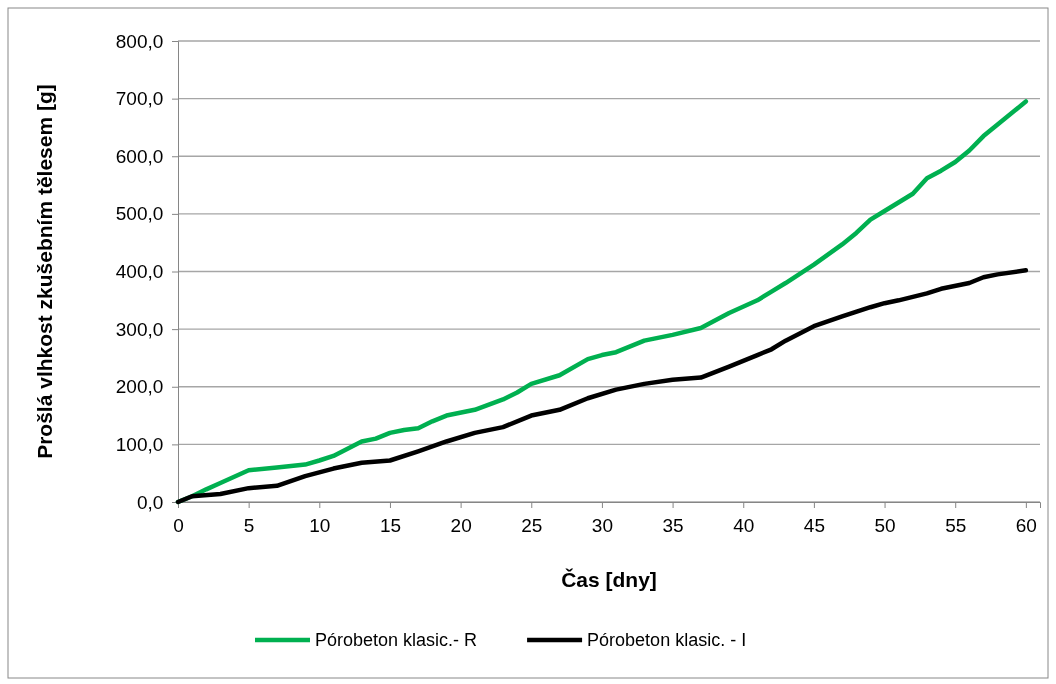 This screenshot has height=684, width=1056. Describe the element at coordinates (396, 640) in the screenshot. I see `legend-label: Pórobeton klasic.- R` at that location.